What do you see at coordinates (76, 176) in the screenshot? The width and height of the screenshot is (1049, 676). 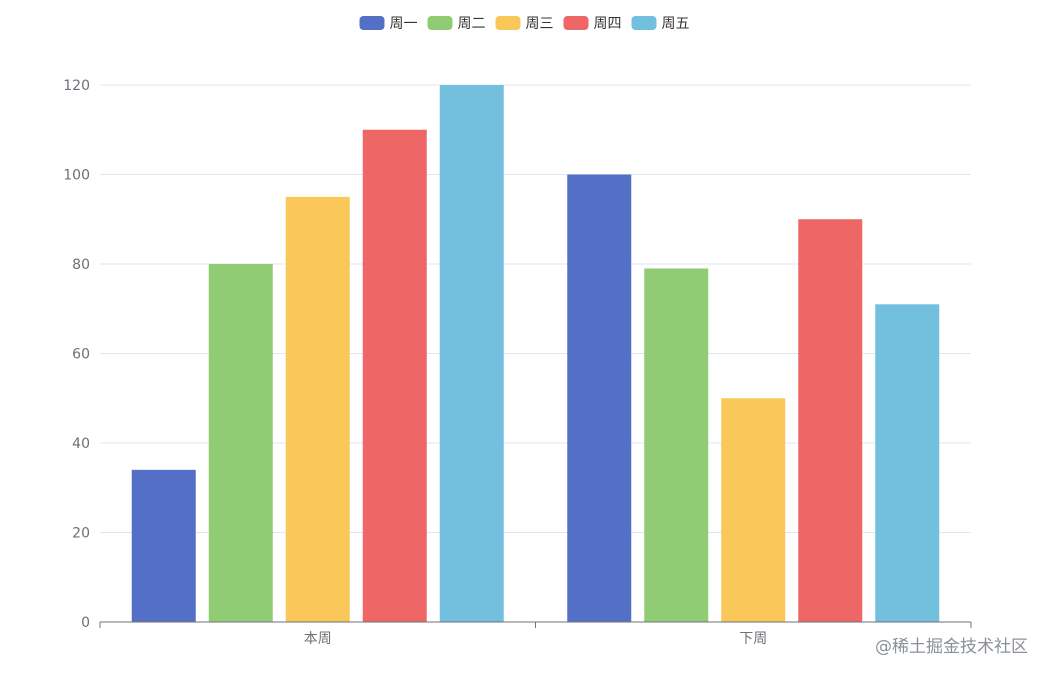 I see `y-tick-label: 100` at bounding box center [76, 176].